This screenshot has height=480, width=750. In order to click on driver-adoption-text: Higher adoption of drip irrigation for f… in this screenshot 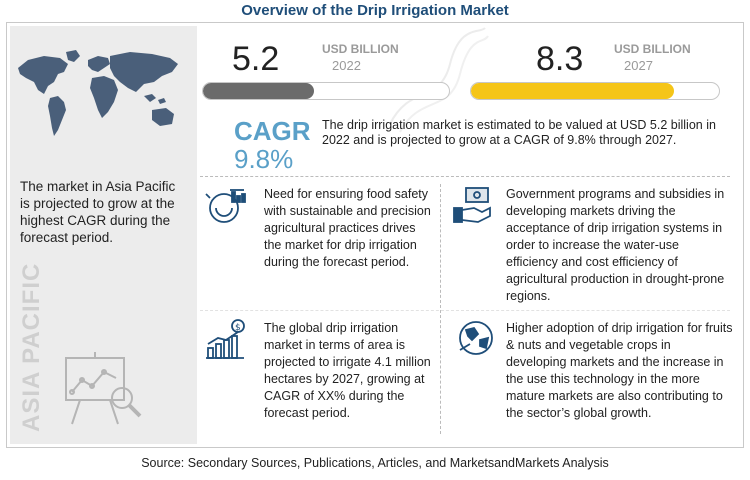, I will do `click(619, 370)`.